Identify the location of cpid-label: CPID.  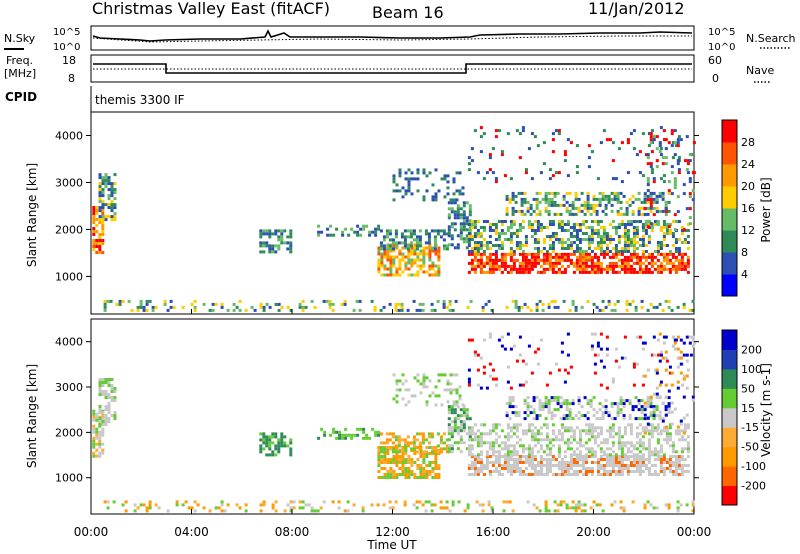
(21, 97).